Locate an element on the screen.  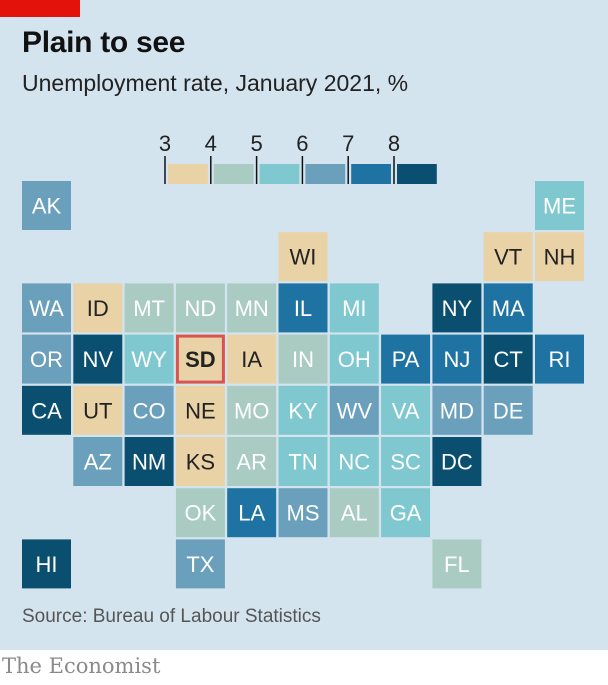
state-label: LA is located at coordinates (251, 513).